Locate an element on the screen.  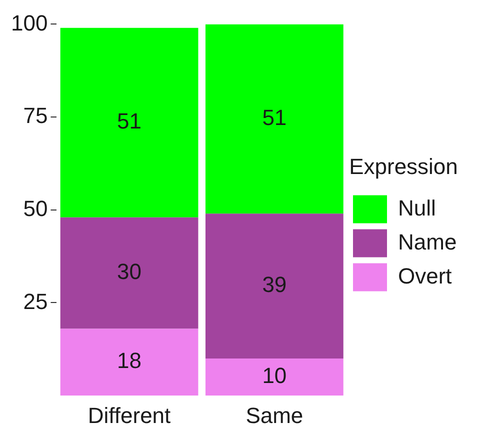
y-tick-label: 25 is located at coordinates (35, 301).